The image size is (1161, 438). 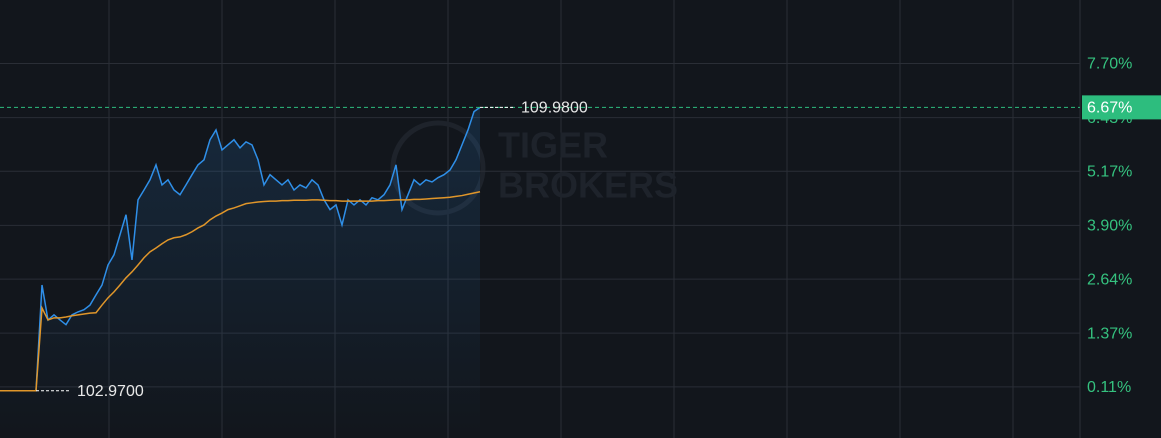 I want to click on y-tick-label: 7.70%, so click(x=1109, y=64).